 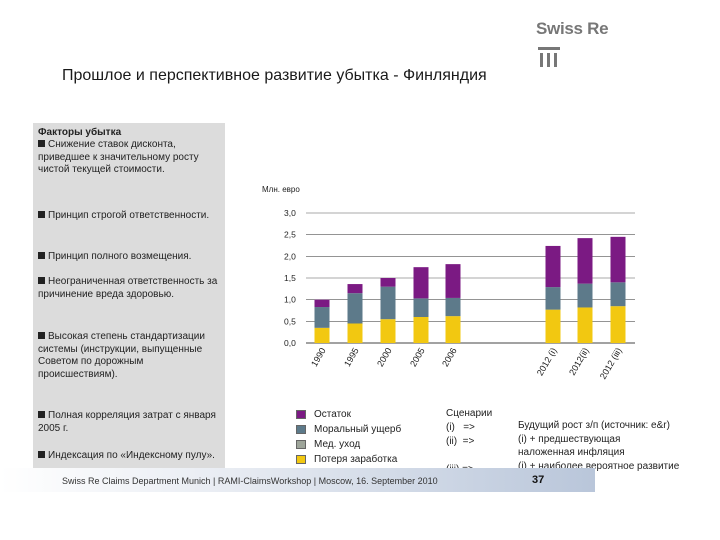 I want to click on legend-item-ostatok: Остаток, so click(x=348, y=414).